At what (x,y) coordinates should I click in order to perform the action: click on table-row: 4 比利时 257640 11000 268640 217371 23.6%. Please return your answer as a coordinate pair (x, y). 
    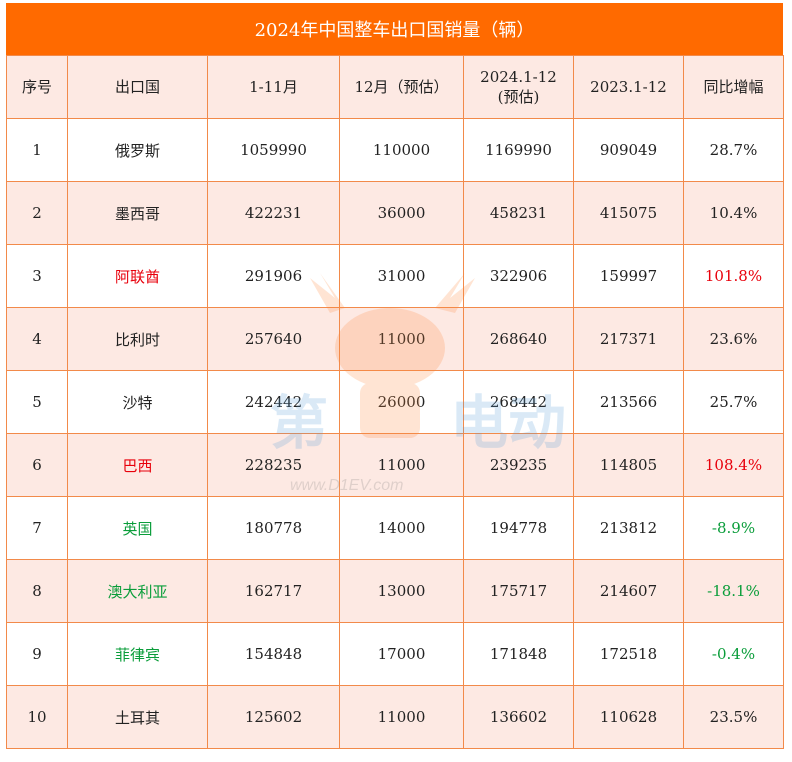
    Looking at the image, I should click on (395, 339).